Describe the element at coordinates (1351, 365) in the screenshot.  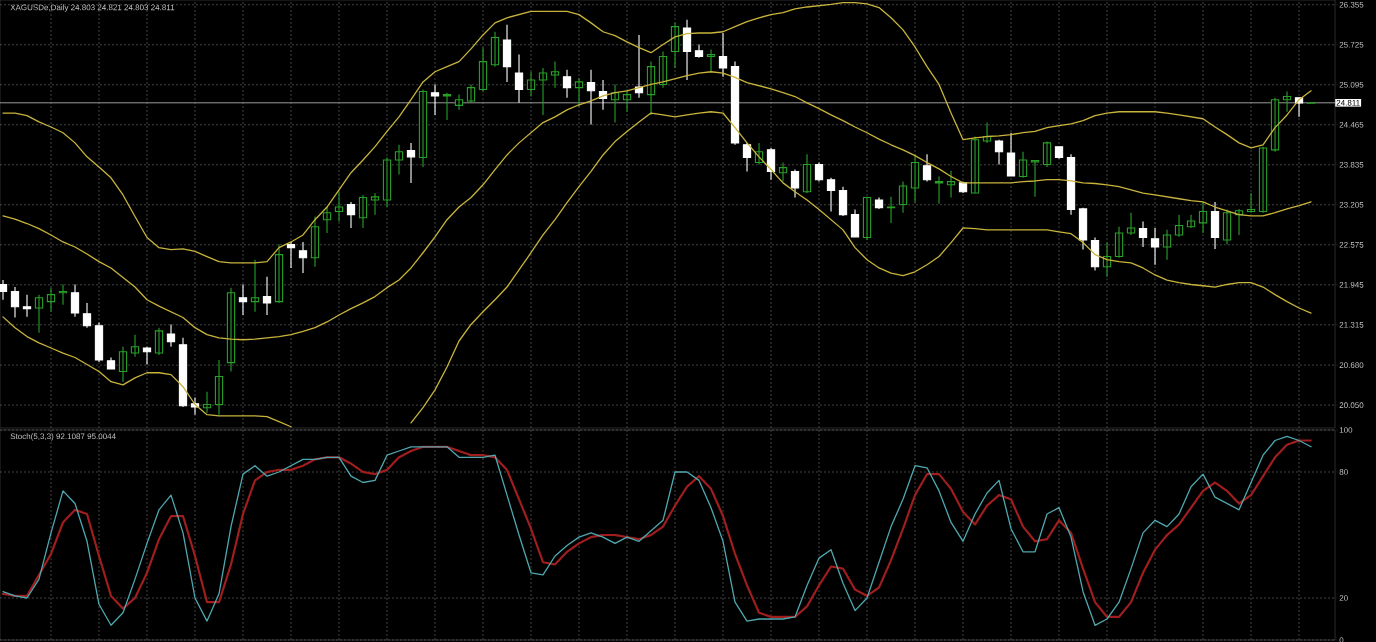
I see `y-tick-label: 20.680` at that location.